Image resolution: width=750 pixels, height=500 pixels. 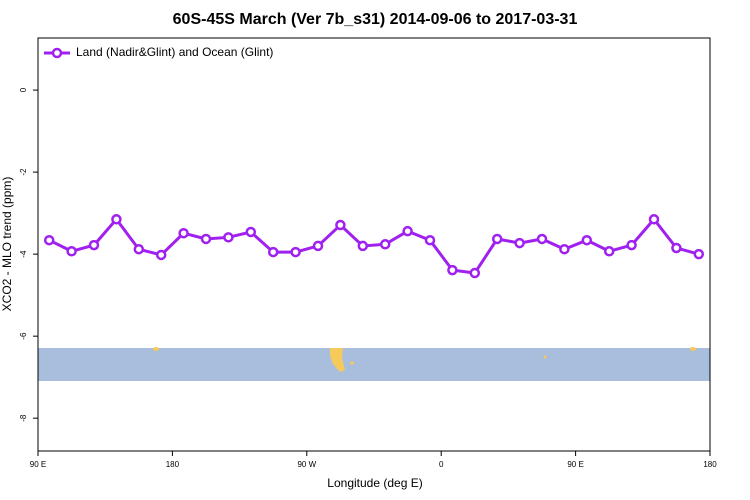 I want to click on x-axis-label: Longitude (deg E), so click(x=374, y=483).